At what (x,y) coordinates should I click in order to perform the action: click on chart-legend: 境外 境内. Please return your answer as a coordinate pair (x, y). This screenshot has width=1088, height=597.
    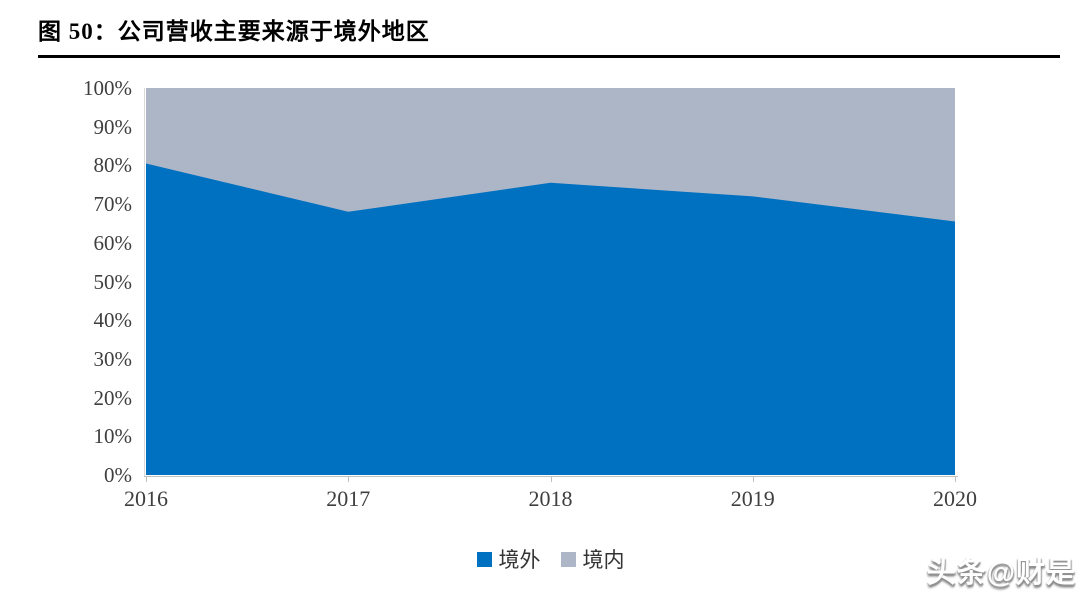
    Looking at the image, I should click on (550, 559).